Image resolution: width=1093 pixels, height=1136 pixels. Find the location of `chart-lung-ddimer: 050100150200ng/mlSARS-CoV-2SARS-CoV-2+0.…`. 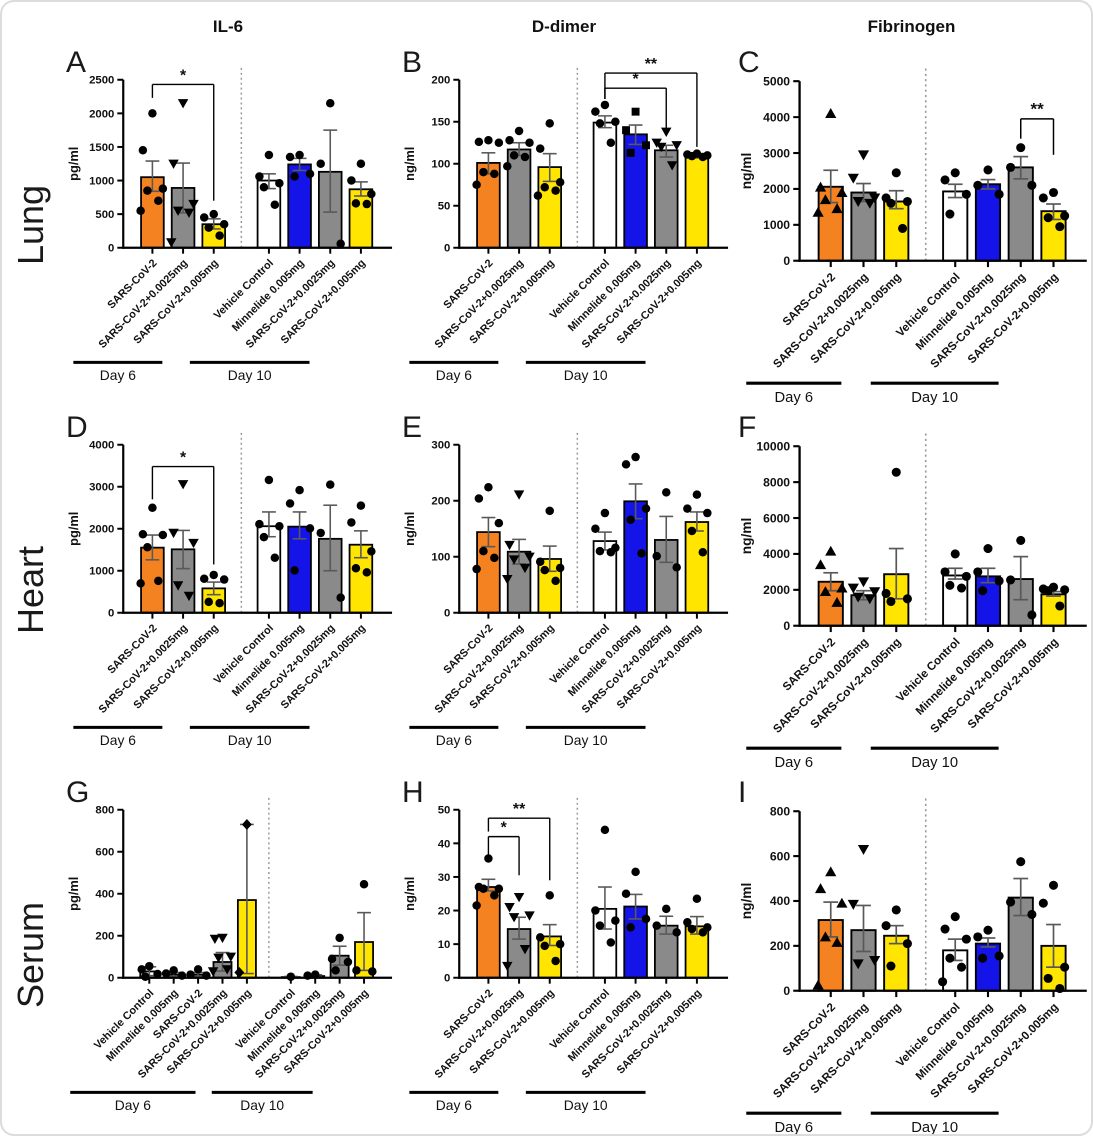

chart-lung-ddimer: 050100150200ng/mlSARS-CoV-2SARS-CoV-2+0.… is located at coordinates (565, 220).